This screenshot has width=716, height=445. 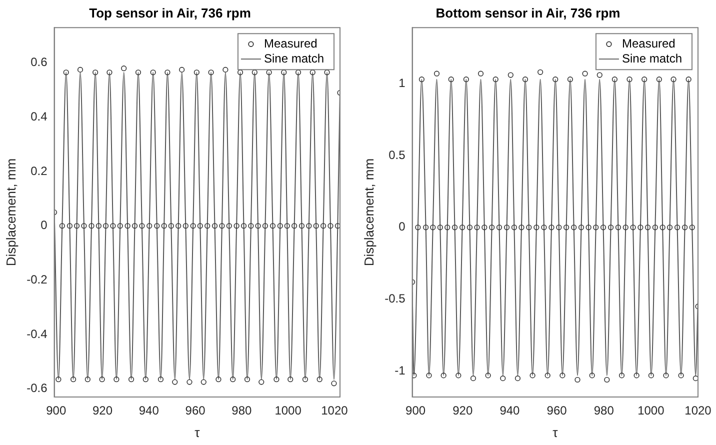 I want to click on y-tick-label: -0.6, so click(x=37, y=388).